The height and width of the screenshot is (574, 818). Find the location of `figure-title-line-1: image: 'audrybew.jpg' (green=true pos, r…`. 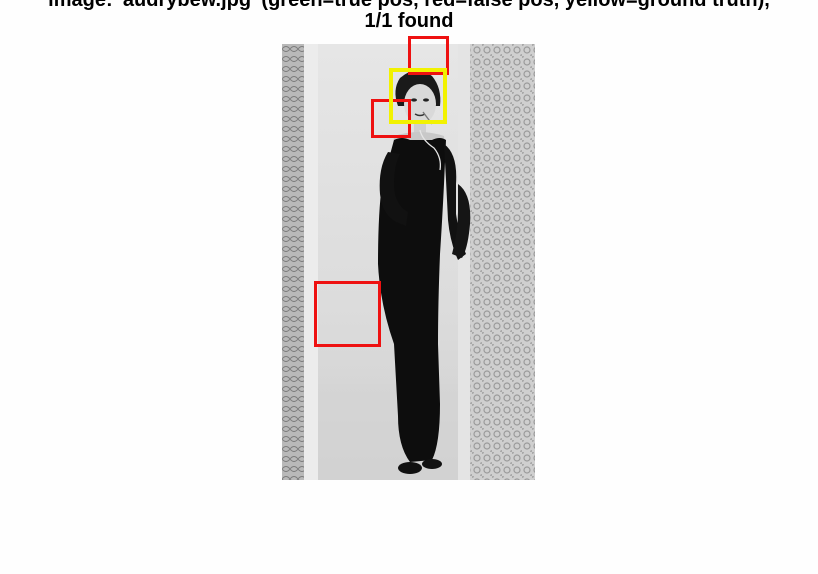

figure-title-line-1: image: 'audrybew.jpg' (green=true pos, r… is located at coordinates (409, 5).